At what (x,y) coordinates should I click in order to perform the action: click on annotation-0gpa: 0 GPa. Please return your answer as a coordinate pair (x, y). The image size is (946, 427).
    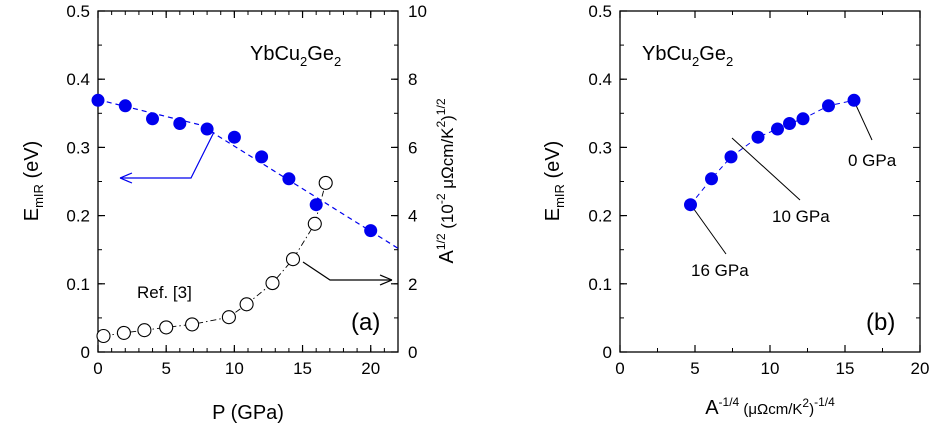
    Looking at the image, I should click on (872, 160).